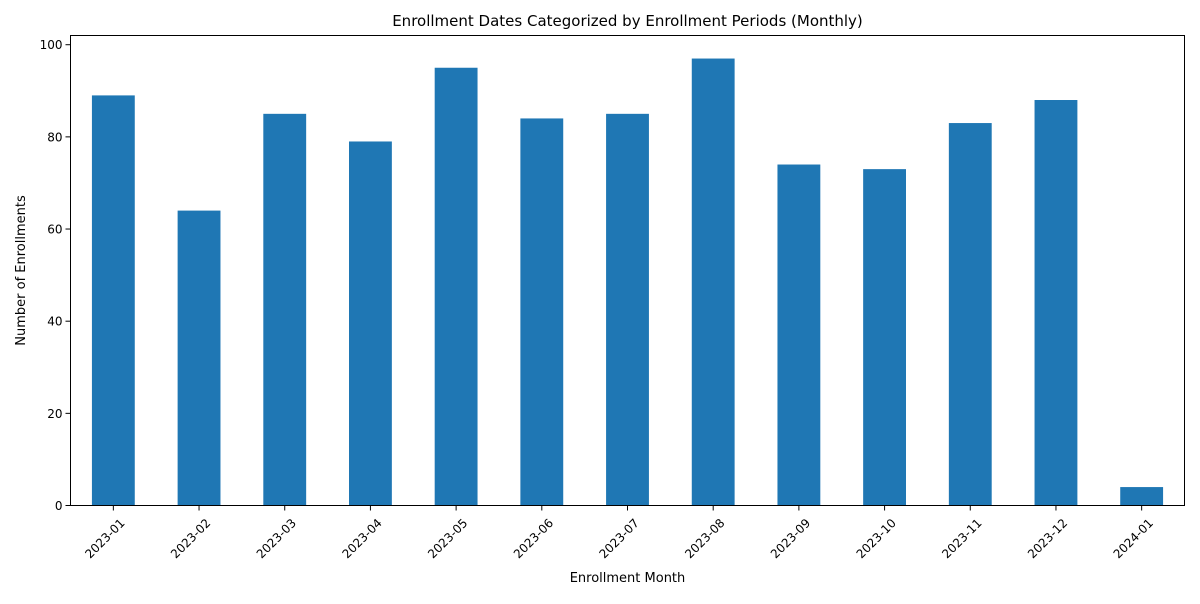  What do you see at coordinates (1133, 538) in the screenshot?
I see `x-tick-label: 2024-01` at bounding box center [1133, 538].